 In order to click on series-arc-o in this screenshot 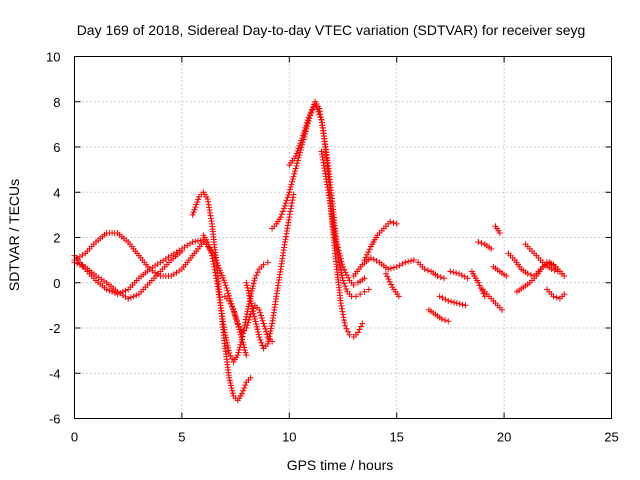, I will do `click(438, 315)`.